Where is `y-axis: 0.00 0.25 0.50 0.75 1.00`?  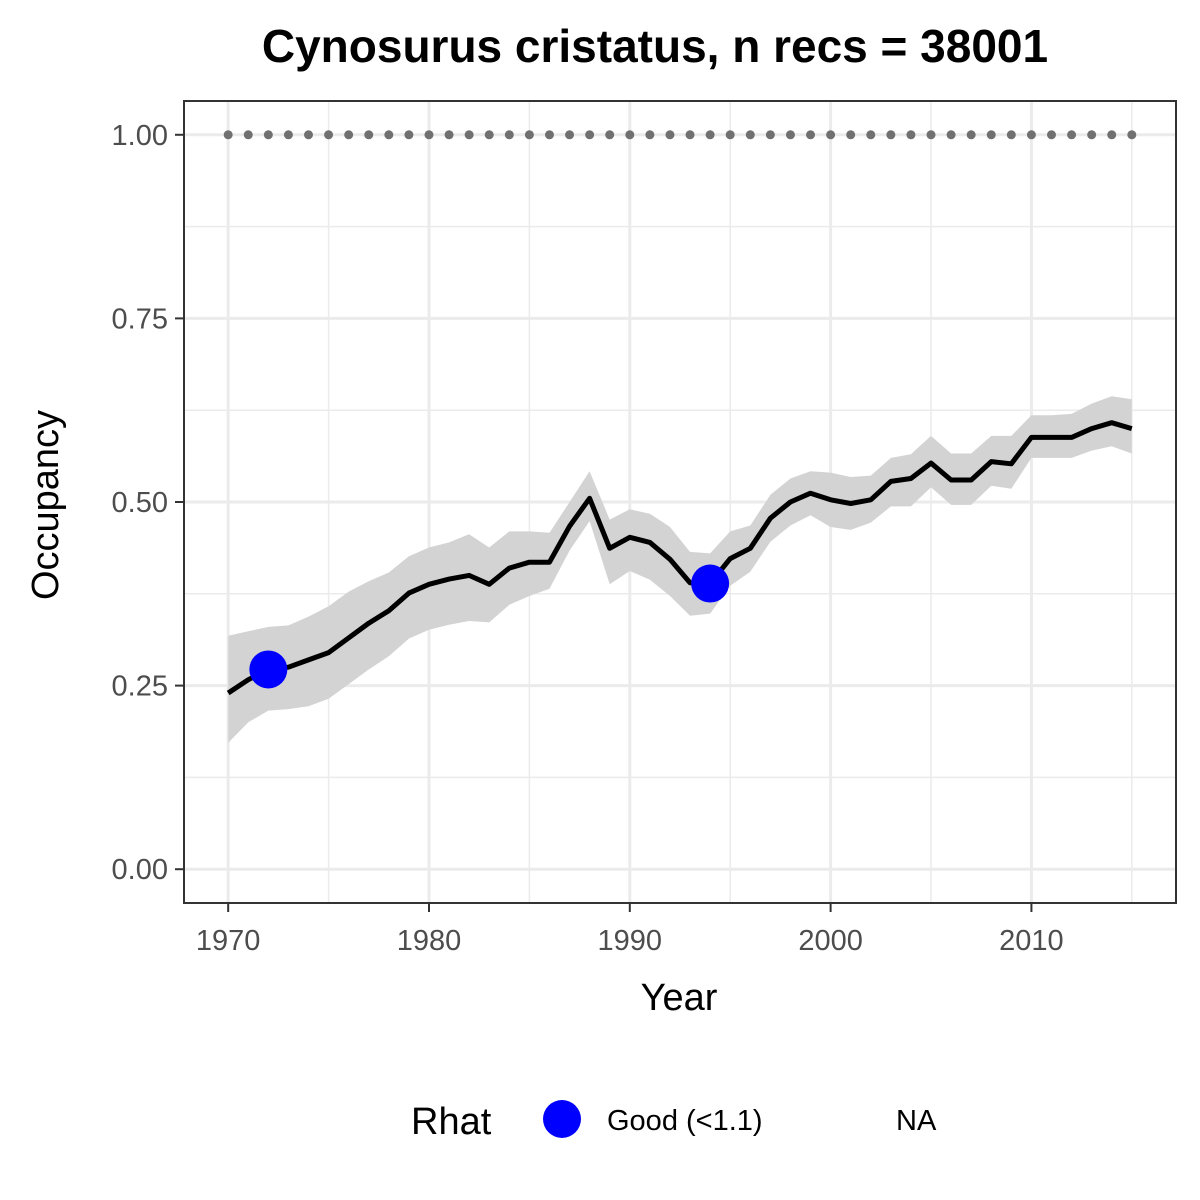 y-axis: 0.00 0.25 0.50 0.75 1.00 is located at coordinates (148, 503).